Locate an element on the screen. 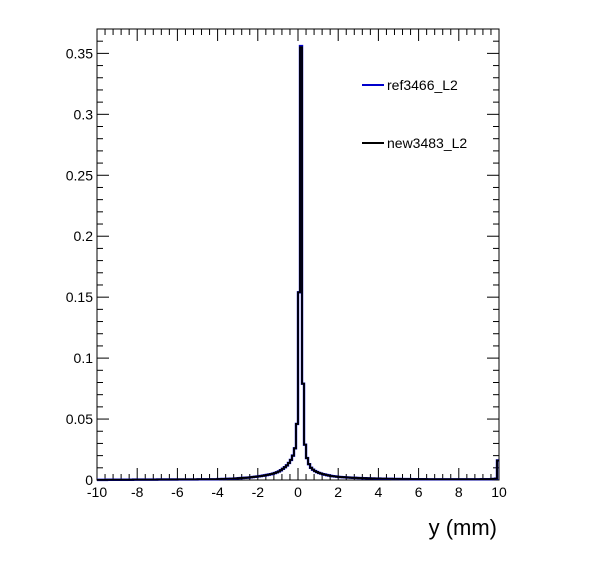 The width and height of the screenshot is (596, 572). y-tick-label: 0.15 is located at coordinates (79, 297).